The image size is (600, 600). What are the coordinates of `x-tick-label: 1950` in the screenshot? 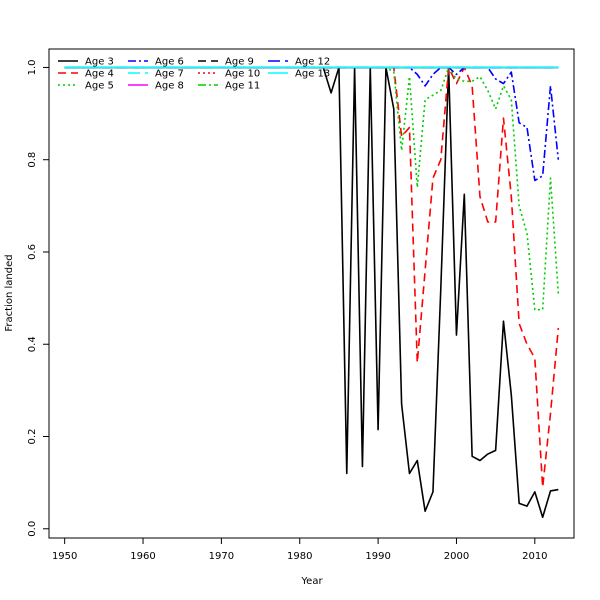 It's located at (64, 556).